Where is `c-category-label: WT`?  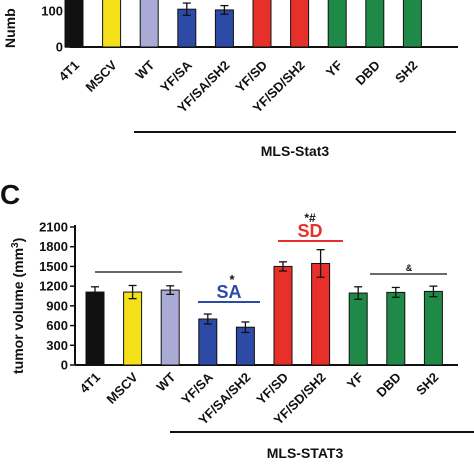 c-category-label: WT is located at coordinates (165, 381).